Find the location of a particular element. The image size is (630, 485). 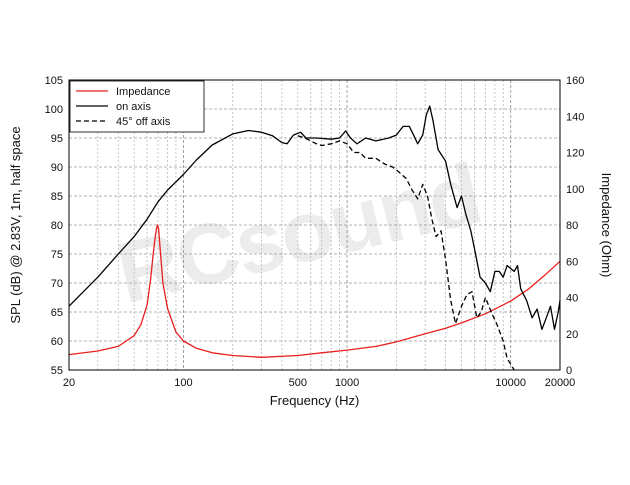

y2-axis-title: Impedance (Ohm) is located at coordinates (606, 225).